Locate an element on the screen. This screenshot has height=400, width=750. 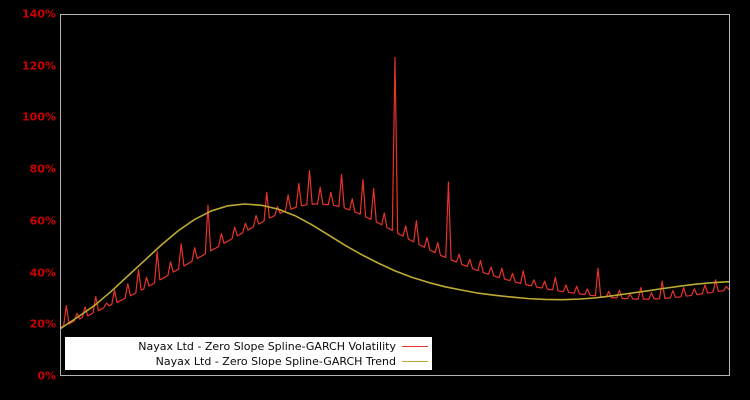
y-tick-label: 60% is located at coordinates (42, 221).